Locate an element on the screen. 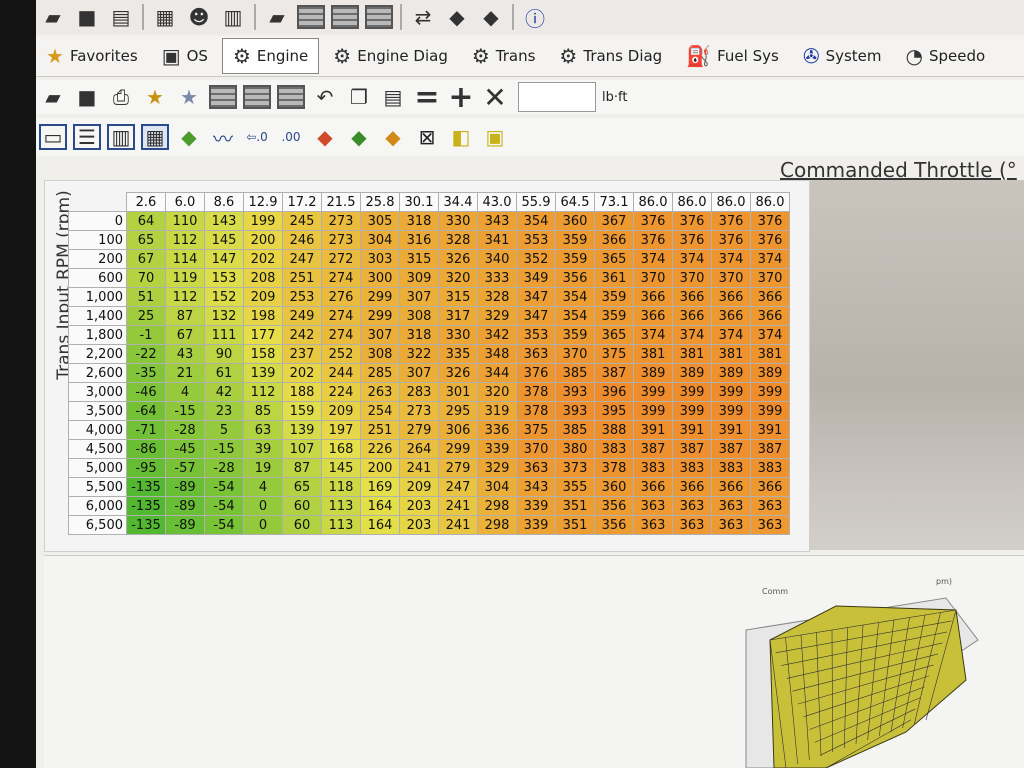  table-cell: 309 is located at coordinates (419, 278).